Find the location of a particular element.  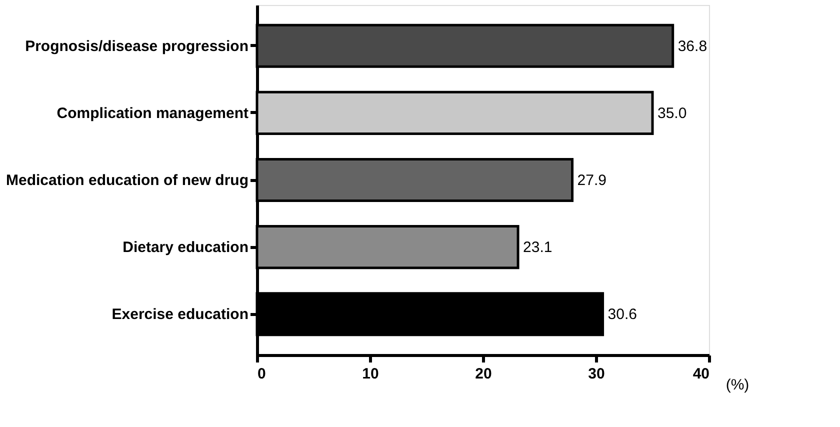

y-tick-label: Complication management is located at coordinates (152, 113).